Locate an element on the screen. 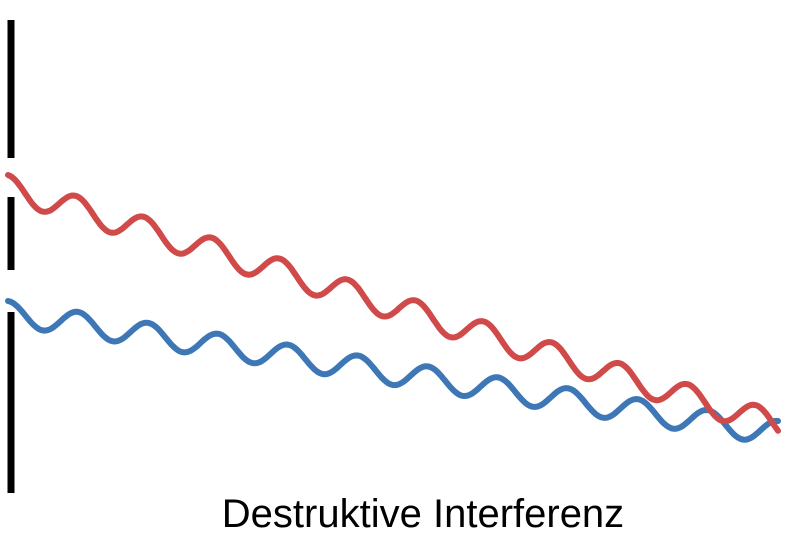 This screenshot has width=786, height=535. diagram-caption: Destruktive Interferenz is located at coordinates (423, 513).